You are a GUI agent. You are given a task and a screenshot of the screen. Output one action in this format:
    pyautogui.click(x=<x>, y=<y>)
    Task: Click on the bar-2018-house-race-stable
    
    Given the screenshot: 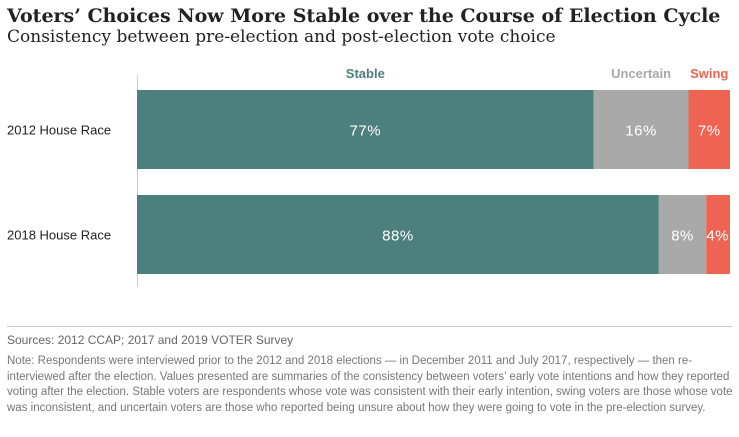 What is the action you would take?
    pyautogui.click(x=398, y=234)
    